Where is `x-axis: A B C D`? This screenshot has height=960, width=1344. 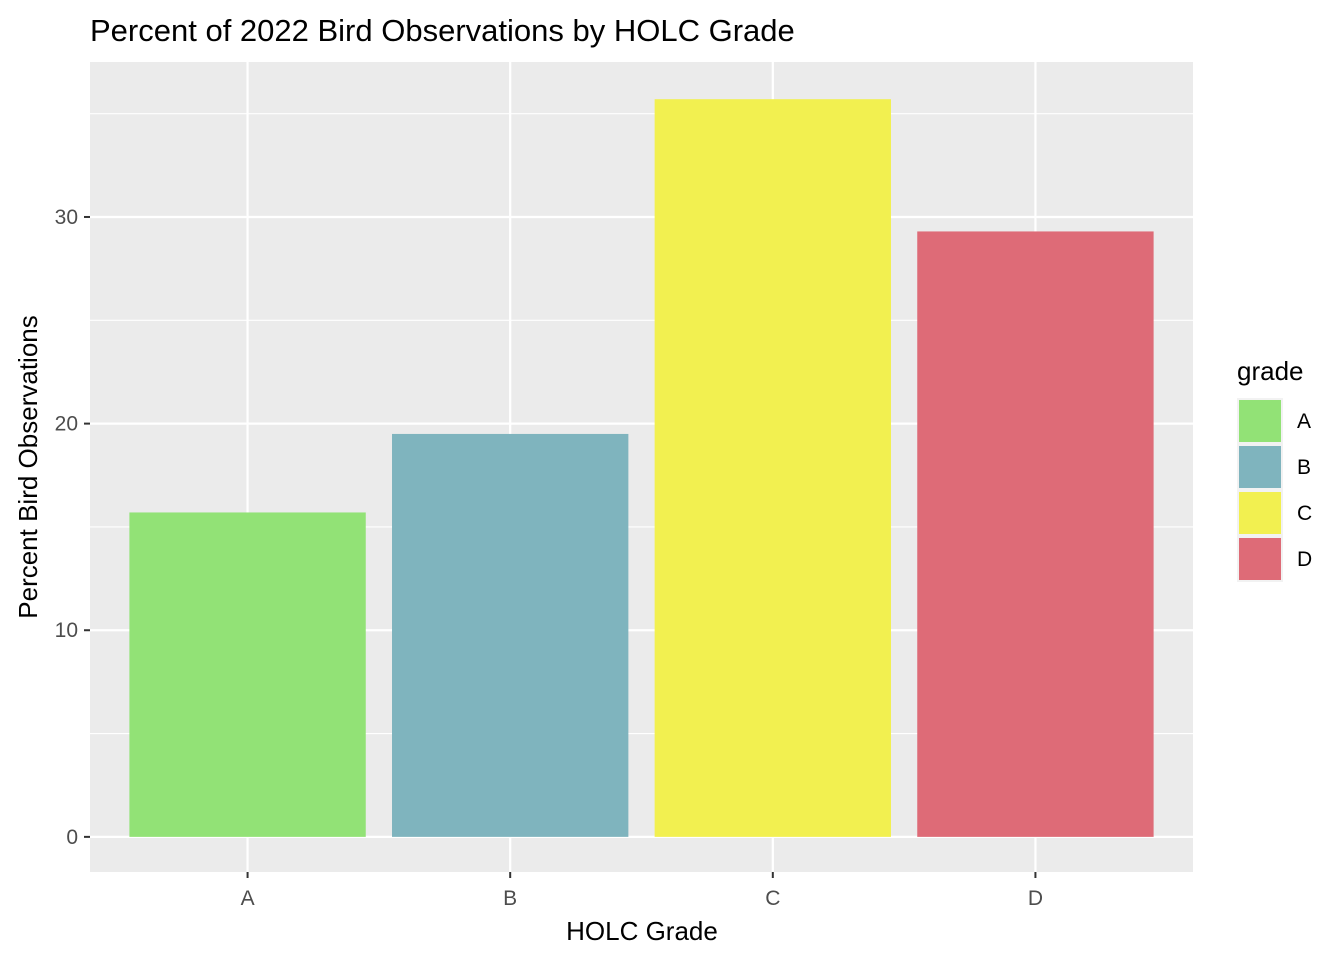
x-axis: A B C D is located at coordinates (642, 891).